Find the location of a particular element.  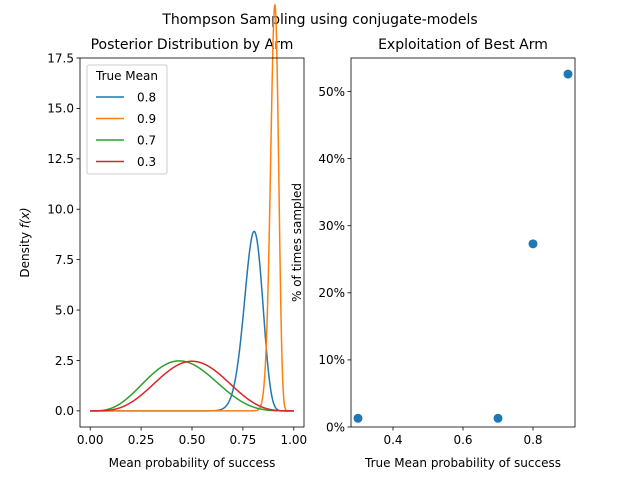

exploitation-ytick-label: 50% is located at coordinates (331, 92).